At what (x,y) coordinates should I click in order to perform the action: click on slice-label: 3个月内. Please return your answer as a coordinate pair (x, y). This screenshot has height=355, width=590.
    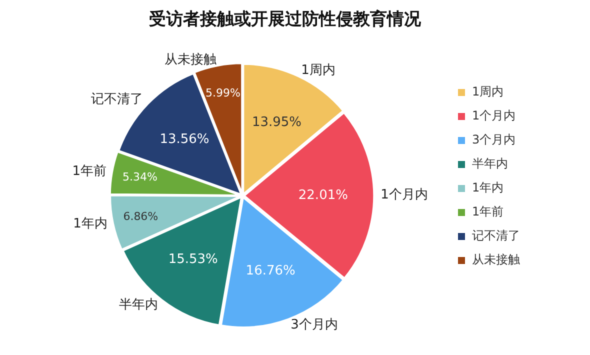
    Looking at the image, I should click on (314, 325).